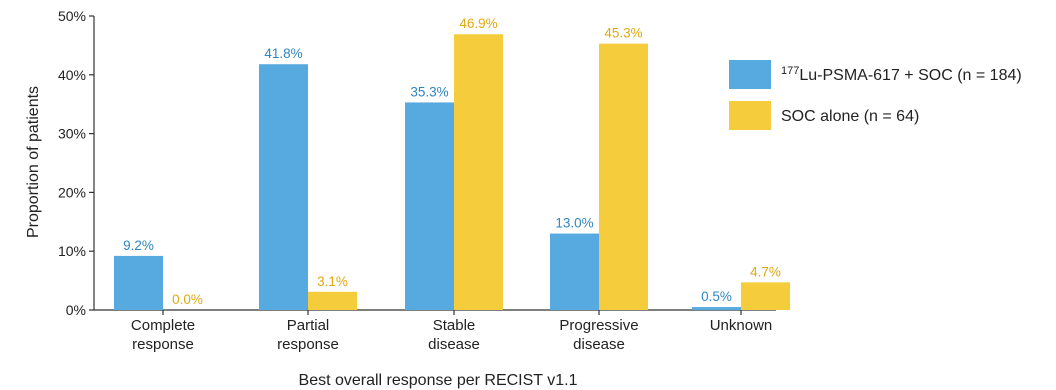  What do you see at coordinates (332, 281) in the screenshot?
I see `data-label: 3.1%` at bounding box center [332, 281].